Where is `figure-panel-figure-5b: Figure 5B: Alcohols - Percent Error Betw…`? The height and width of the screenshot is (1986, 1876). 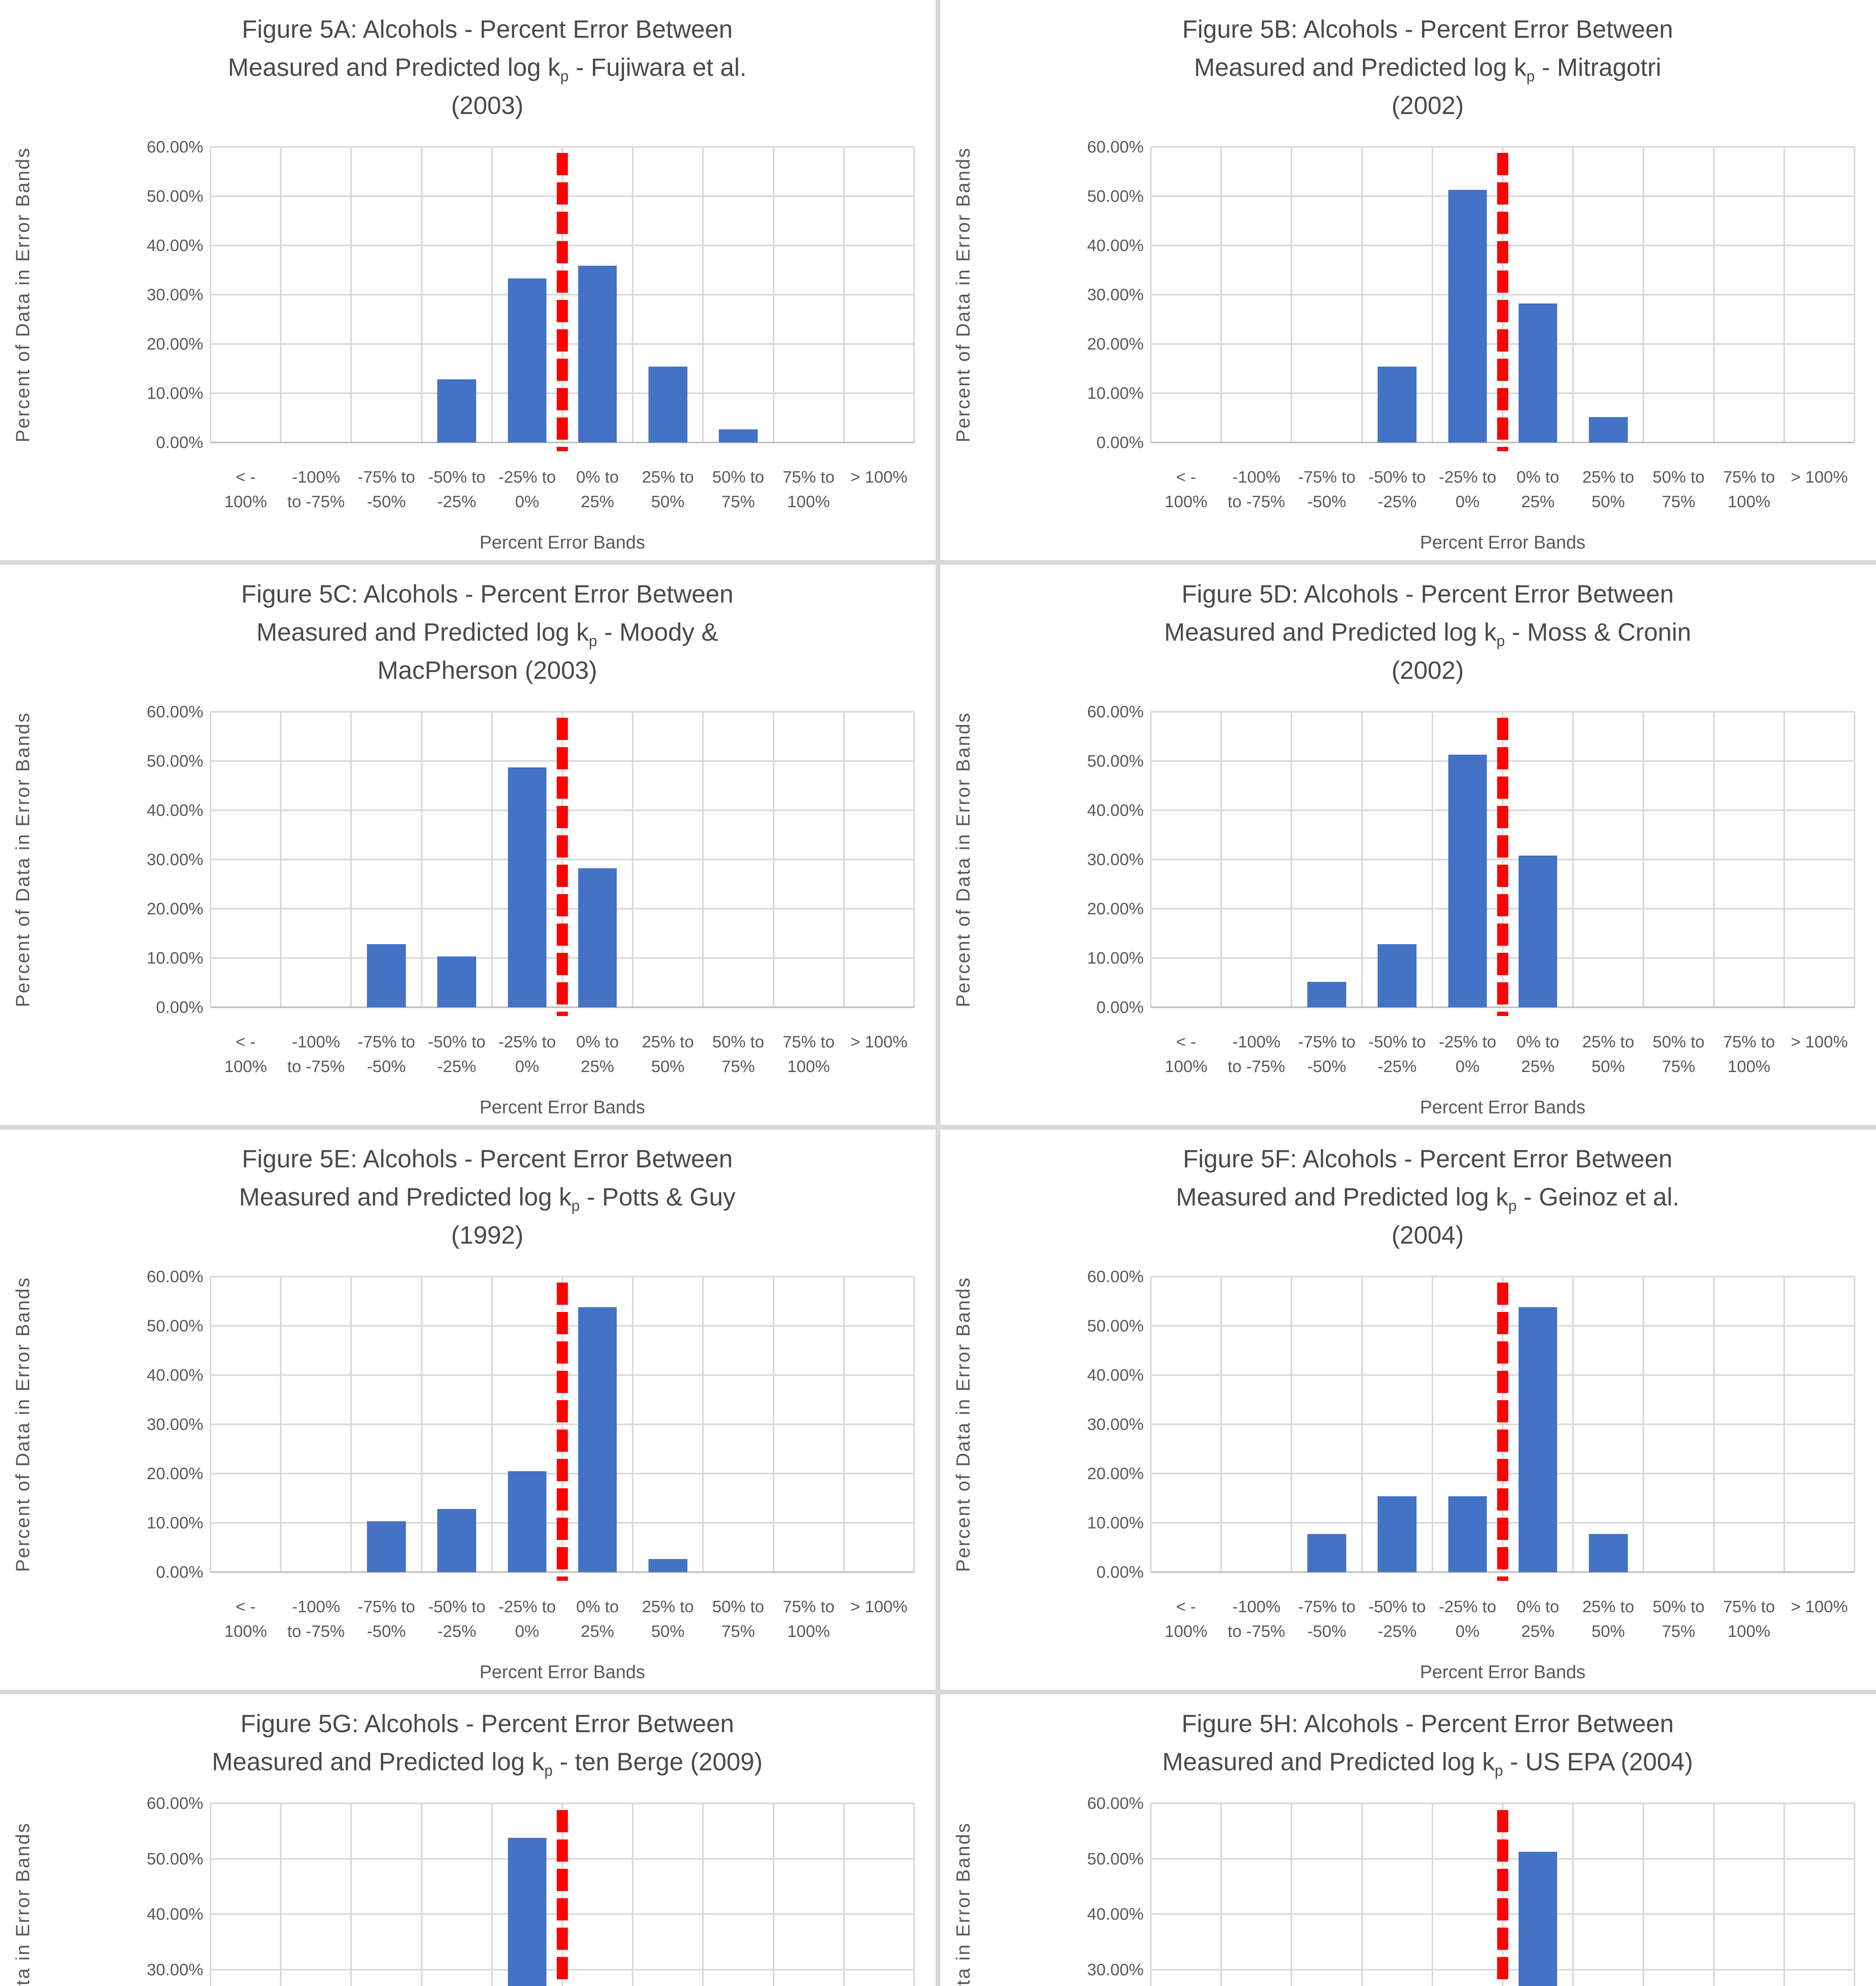 figure-panel-figure-5b: Figure 5B: Alcohols - Percent Error Betw… is located at coordinates (1408, 280).